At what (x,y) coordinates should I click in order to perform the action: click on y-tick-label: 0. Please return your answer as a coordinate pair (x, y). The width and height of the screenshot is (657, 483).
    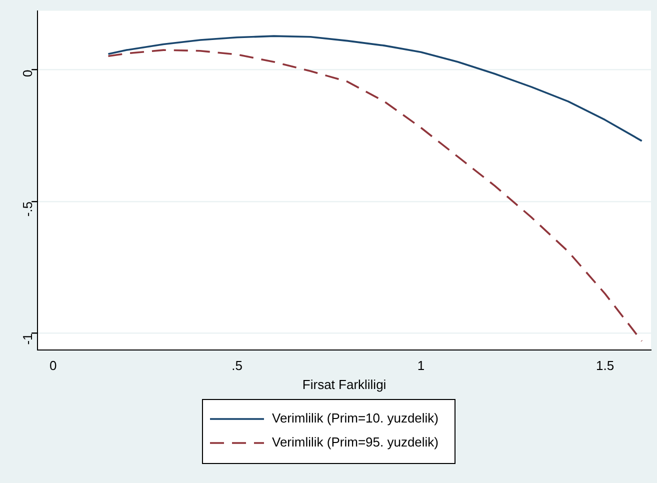
    Looking at the image, I should click on (28, 74).